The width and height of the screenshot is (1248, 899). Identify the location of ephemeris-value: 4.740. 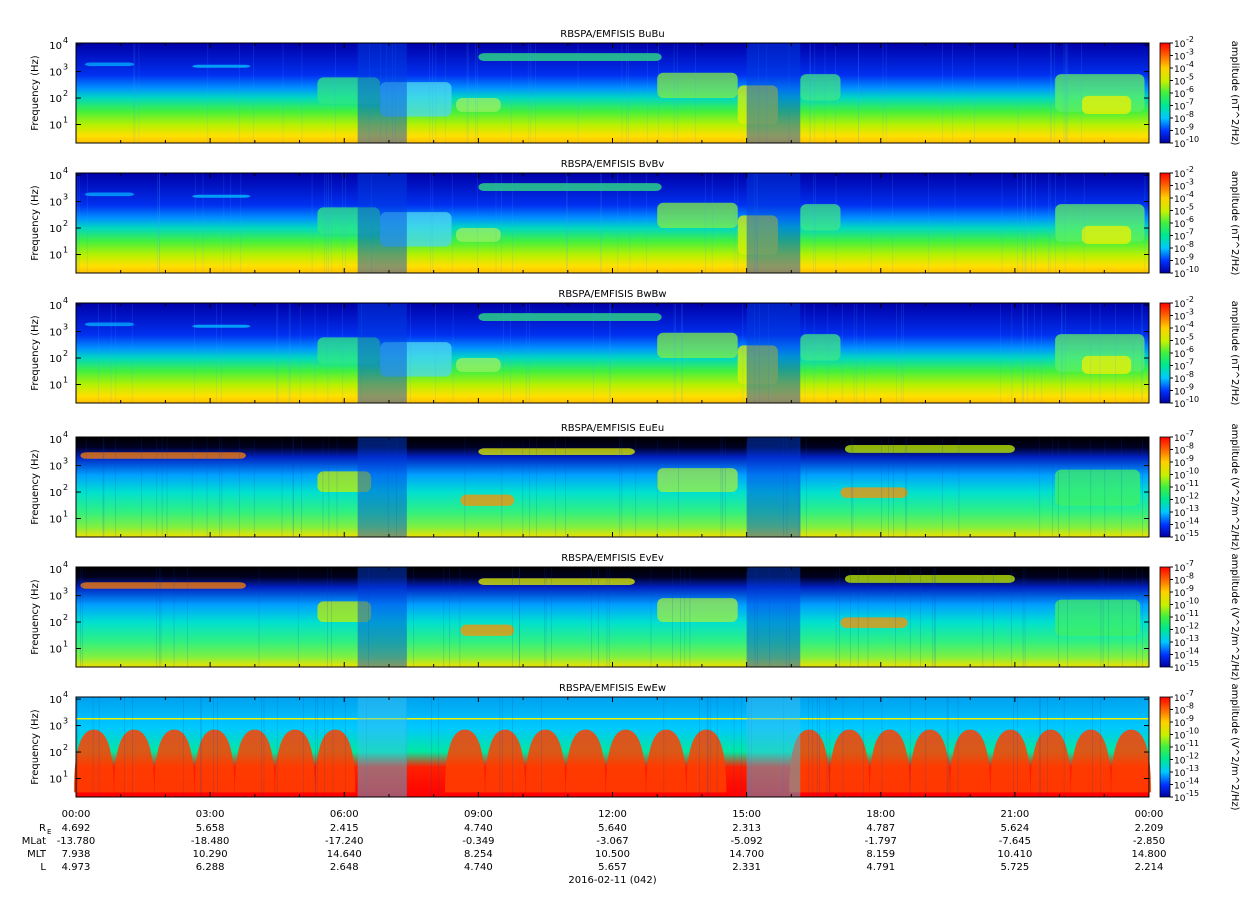
(478, 867).